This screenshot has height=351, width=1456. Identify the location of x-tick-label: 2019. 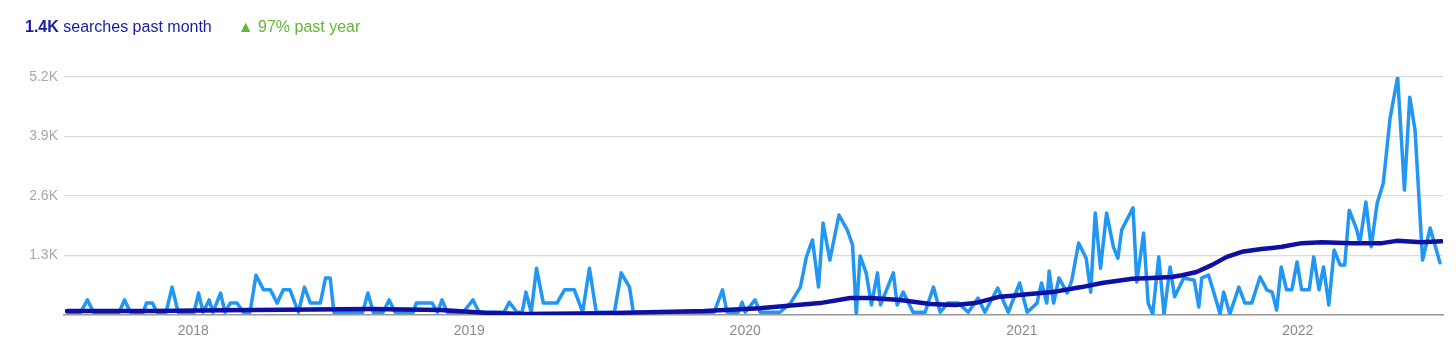
(469, 330).